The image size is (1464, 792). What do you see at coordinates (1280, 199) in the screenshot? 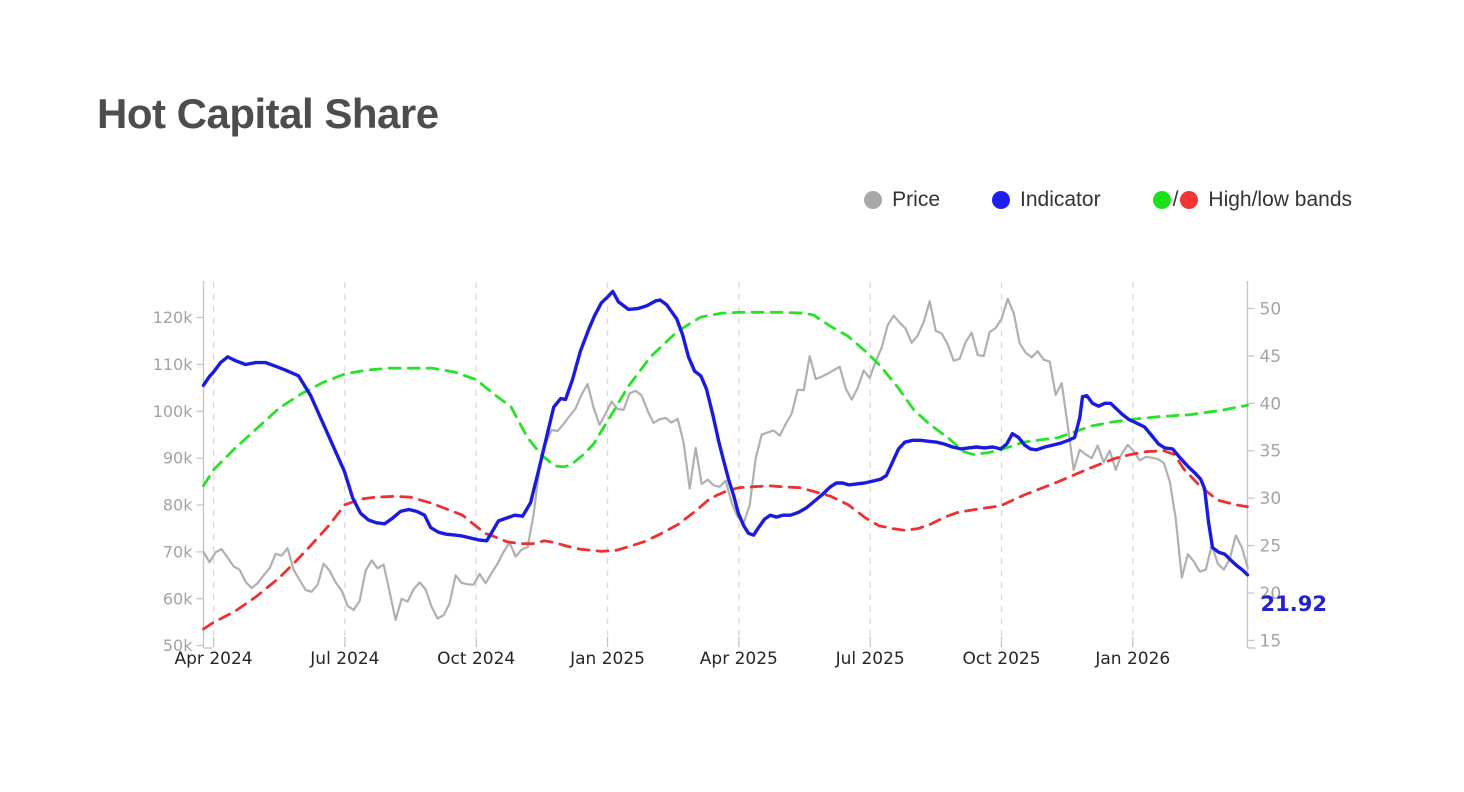
I see `legend-label-bands: High/low bands` at bounding box center [1280, 199].